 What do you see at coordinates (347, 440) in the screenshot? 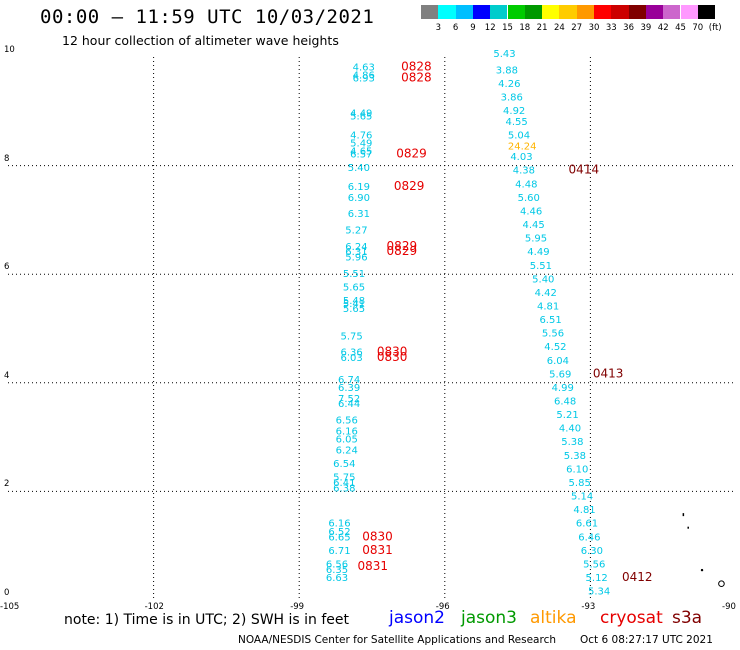
I see `wave-height-label: 6.05` at bounding box center [347, 440].